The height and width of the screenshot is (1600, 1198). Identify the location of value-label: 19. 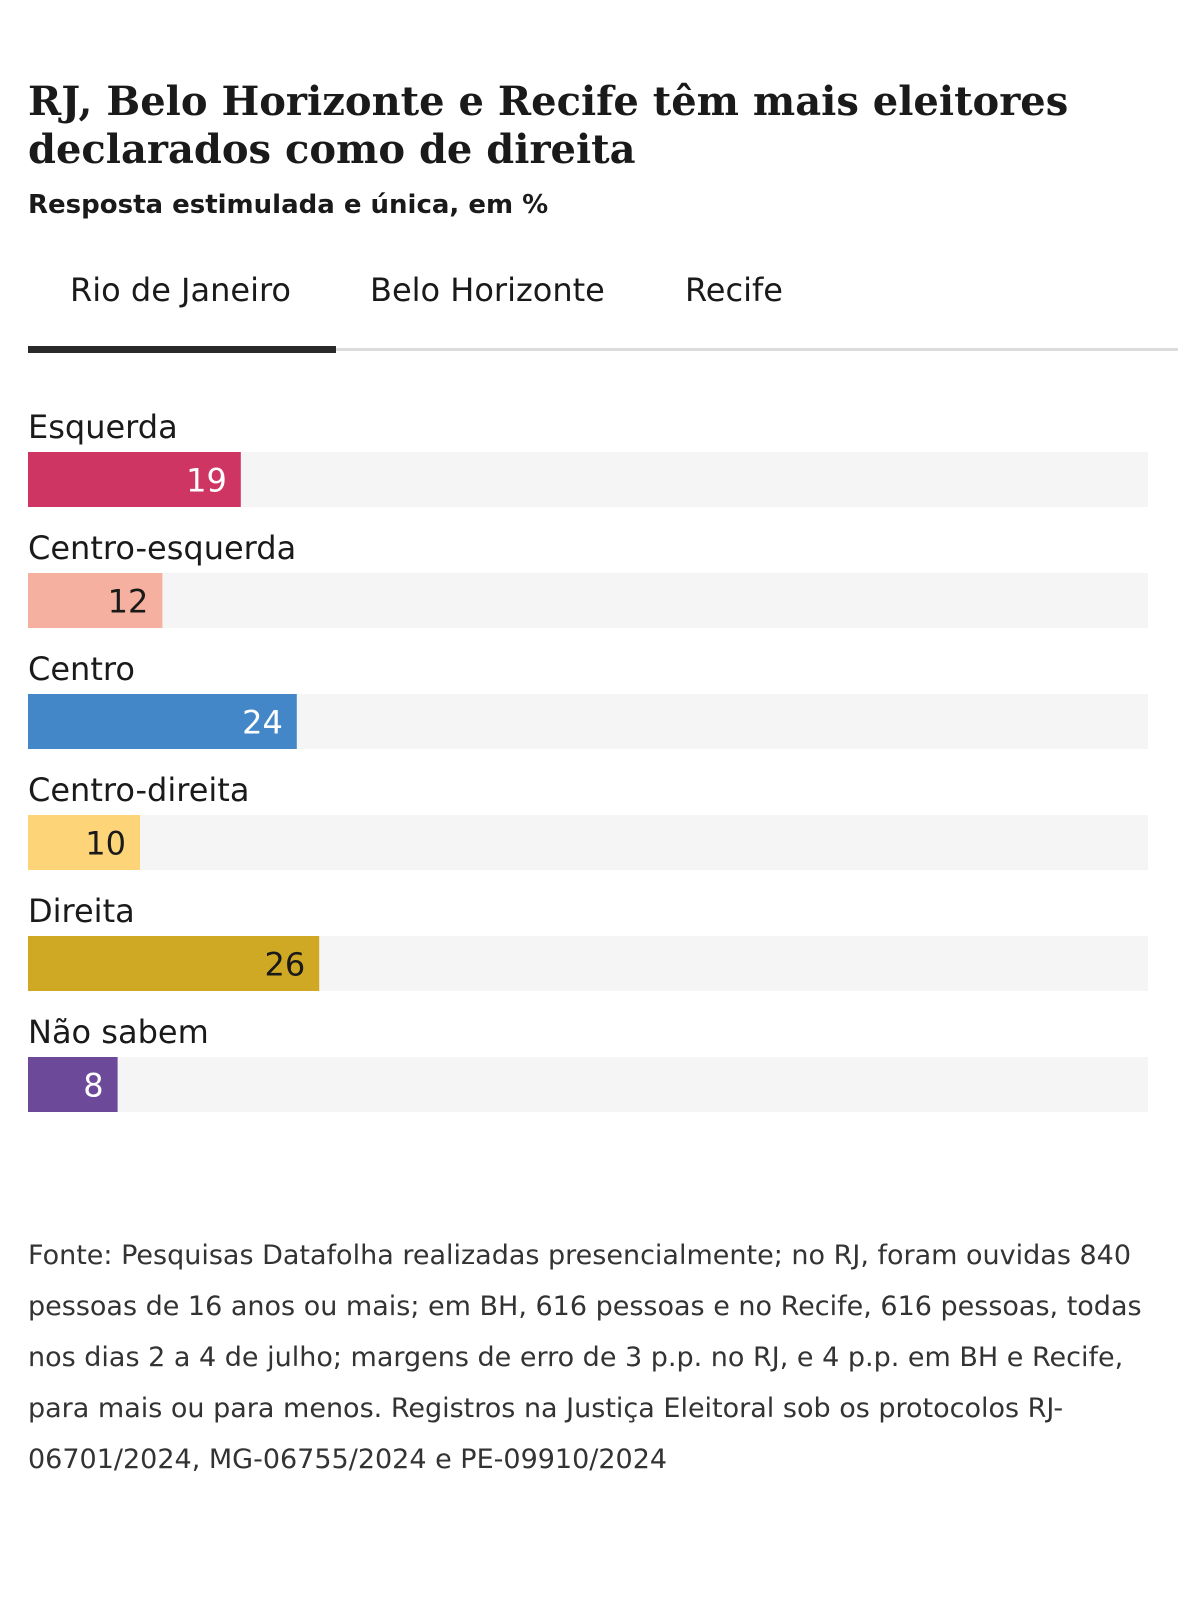
(206, 481).